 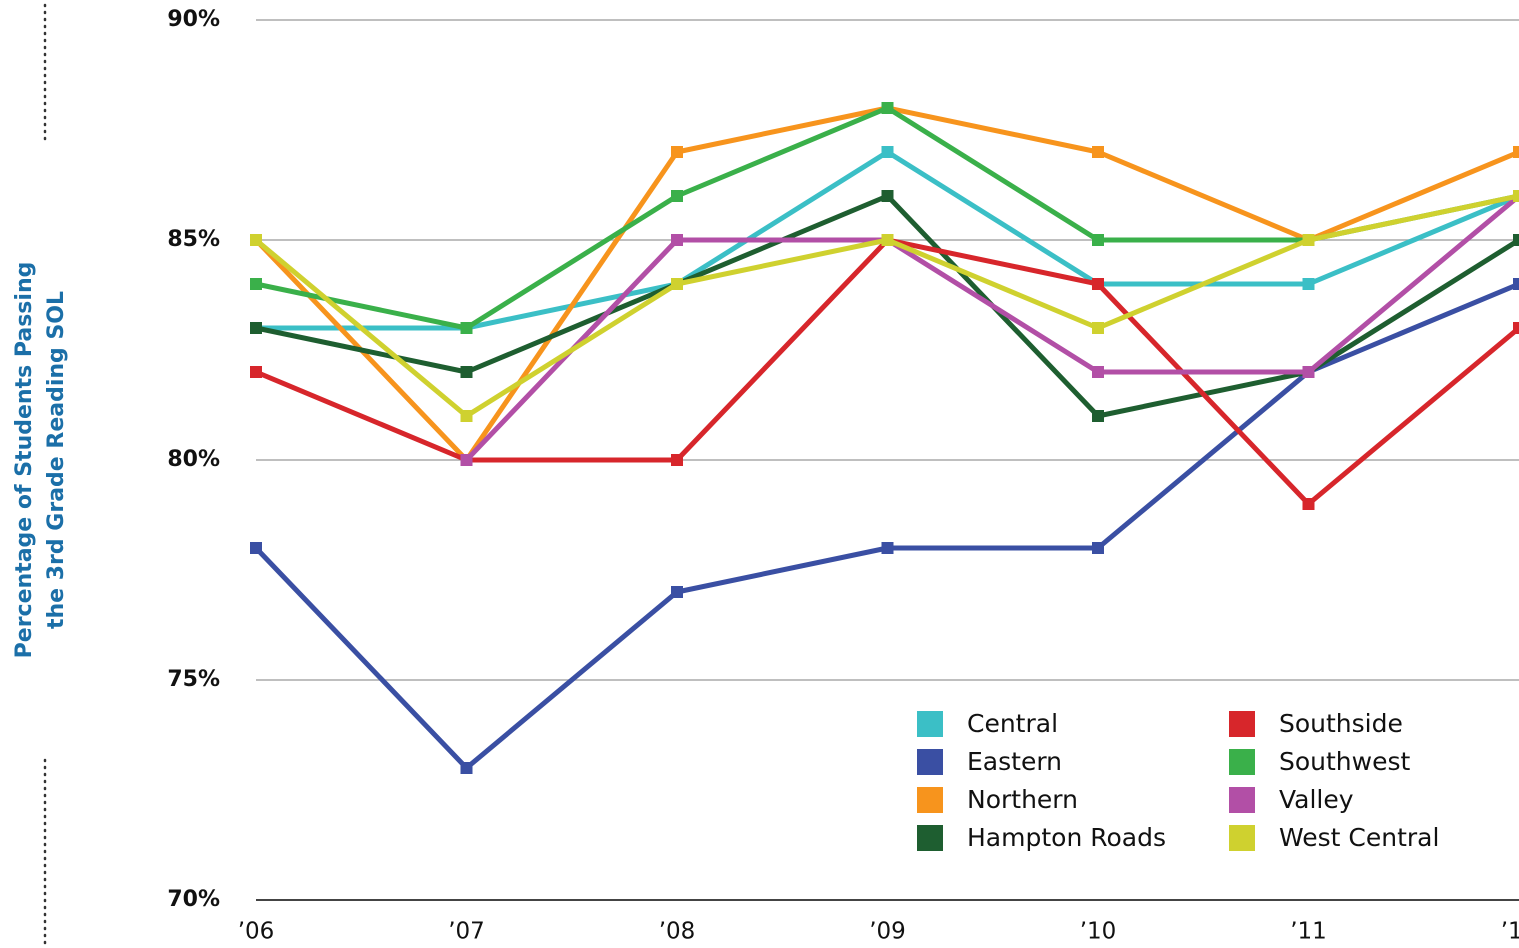 What do you see at coordinates (1022, 799) in the screenshot?
I see `legend-label: Northern` at bounding box center [1022, 799].